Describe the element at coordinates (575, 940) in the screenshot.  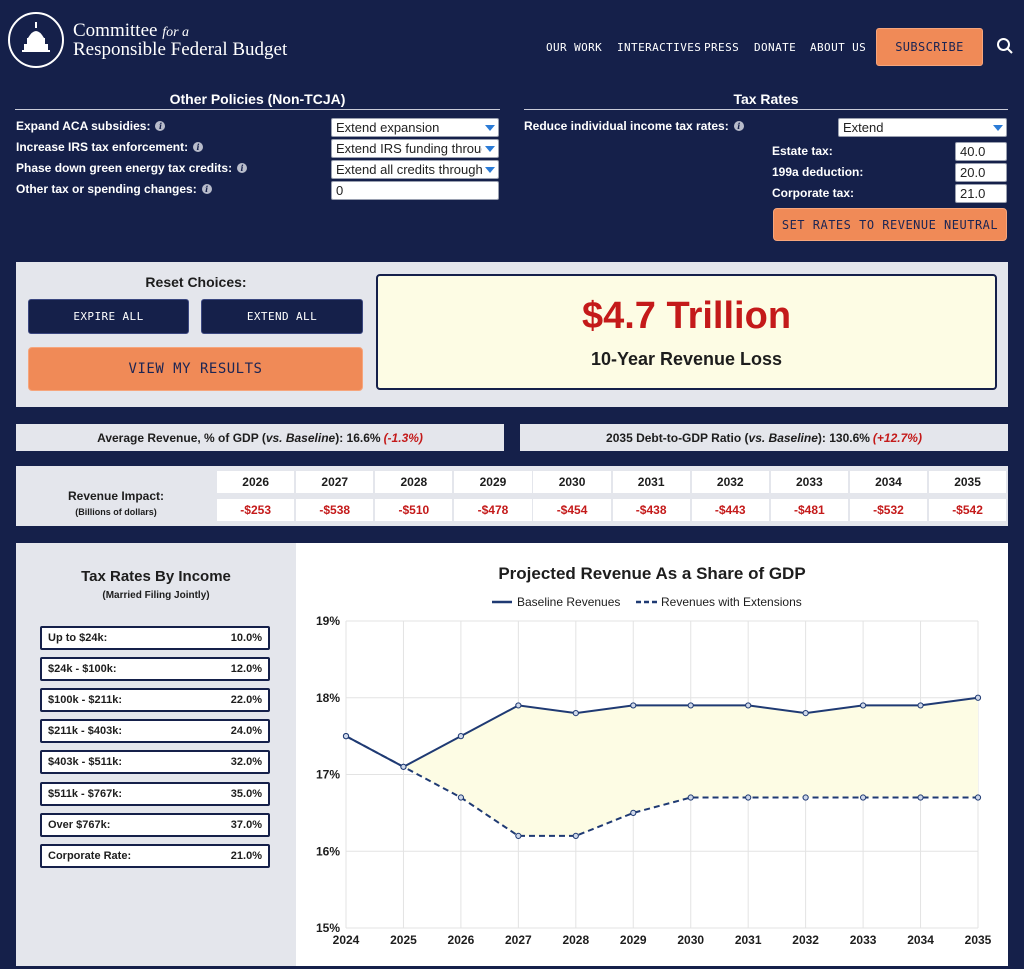
I see `x-tick-label: 2028` at that location.